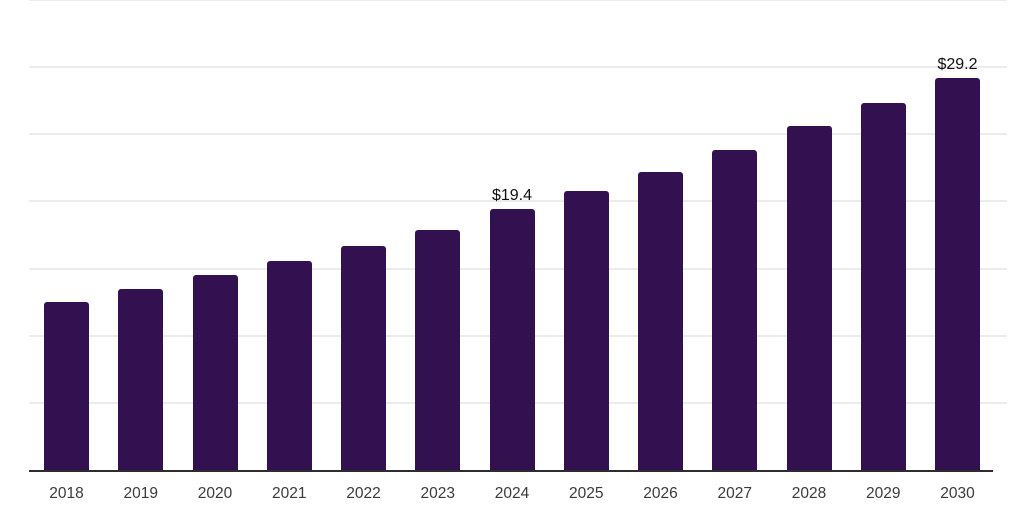  What do you see at coordinates (215, 372) in the screenshot?
I see `bar-2020` at bounding box center [215, 372].